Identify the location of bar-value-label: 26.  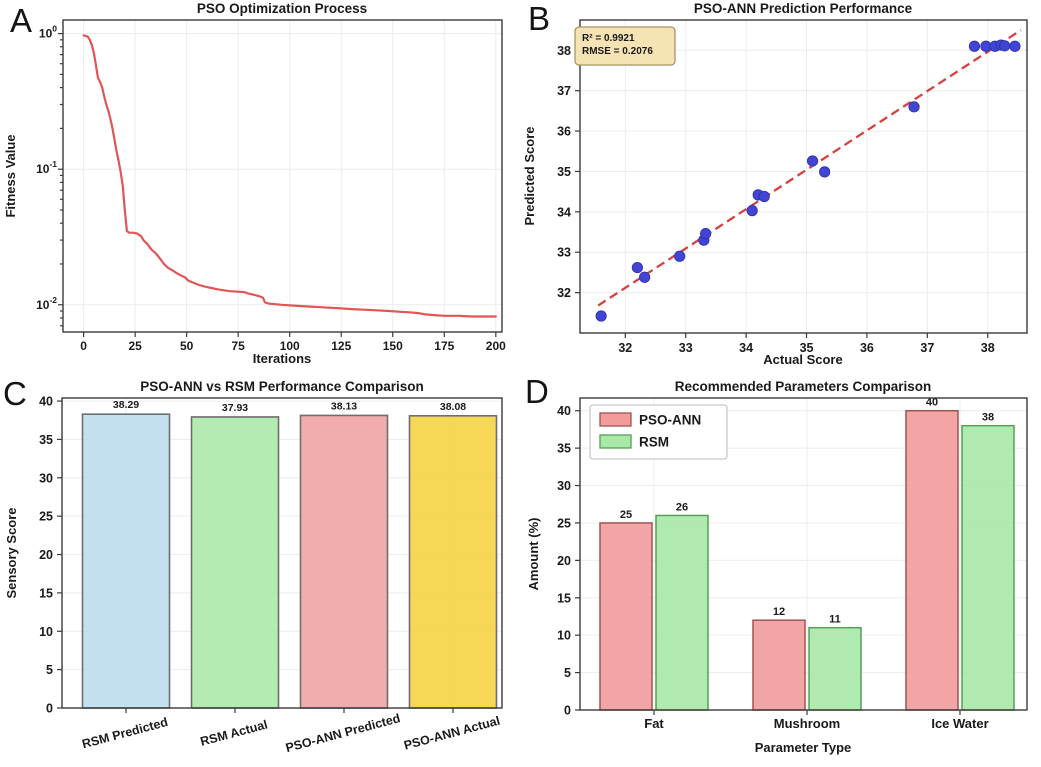
(682, 507).